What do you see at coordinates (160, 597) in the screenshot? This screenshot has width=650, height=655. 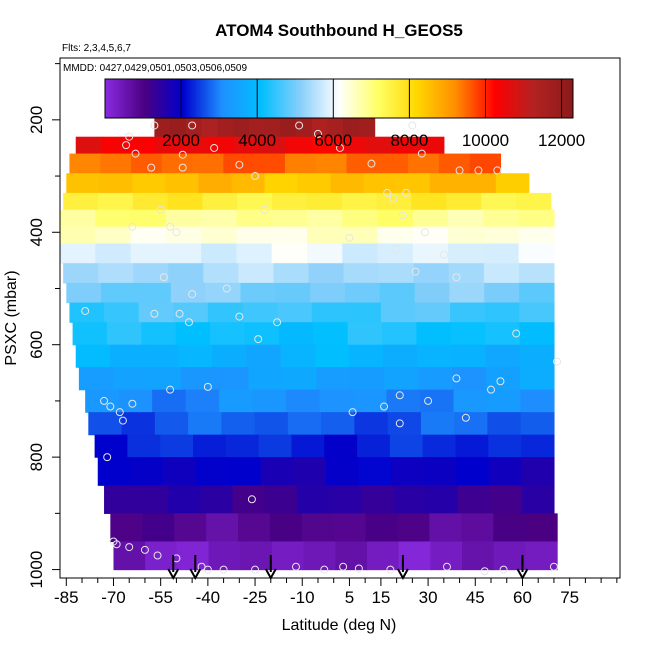 I see `x-tick-label: -55` at bounding box center [160, 597].